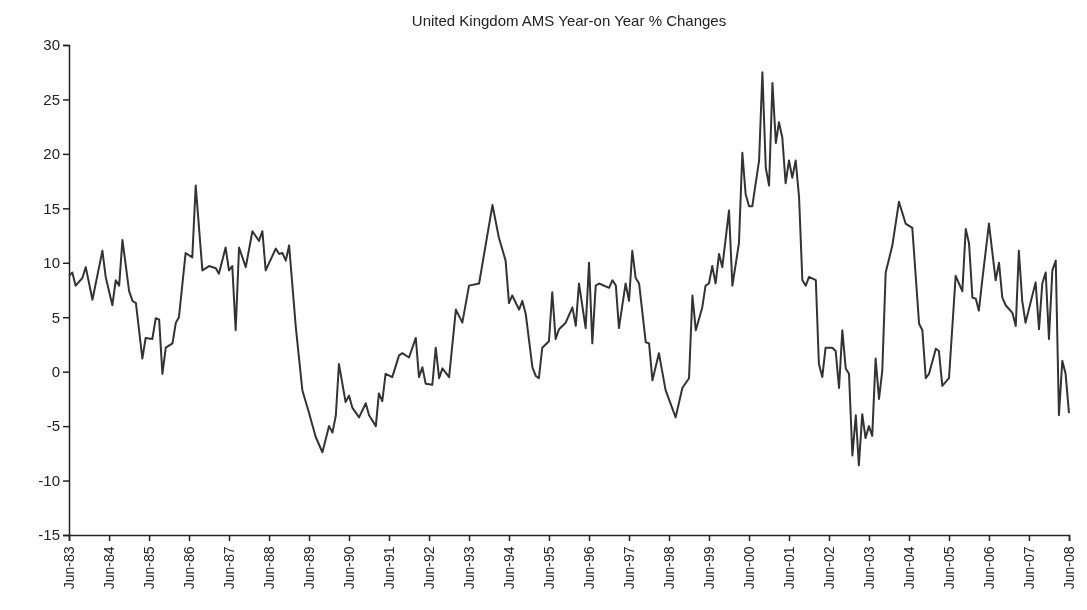 The width and height of the screenshot is (1087, 610). What do you see at coordinates (51, 45) in the screenshot?
I see `y-tick-label: 30` at bounding box center [51, 45].